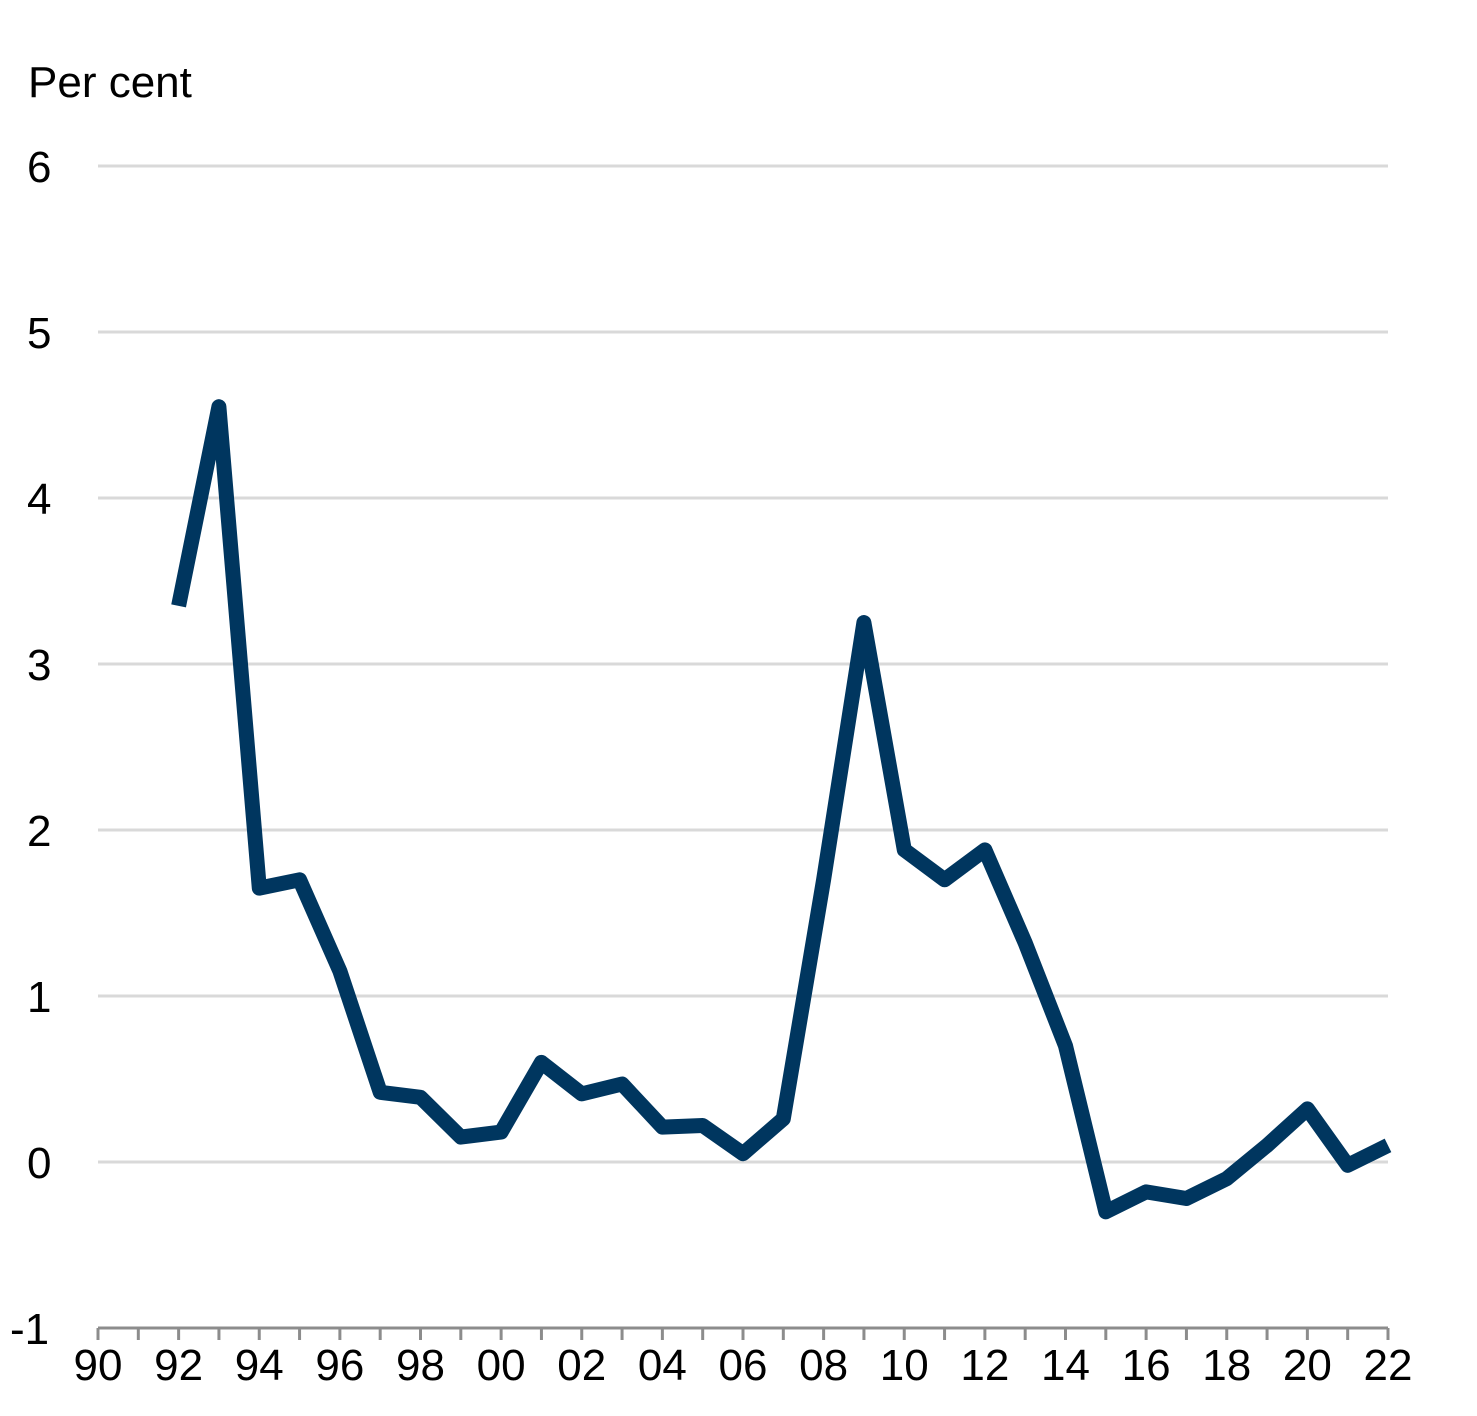  I want to click on y-tick-label: 0, so click(39, 1163).